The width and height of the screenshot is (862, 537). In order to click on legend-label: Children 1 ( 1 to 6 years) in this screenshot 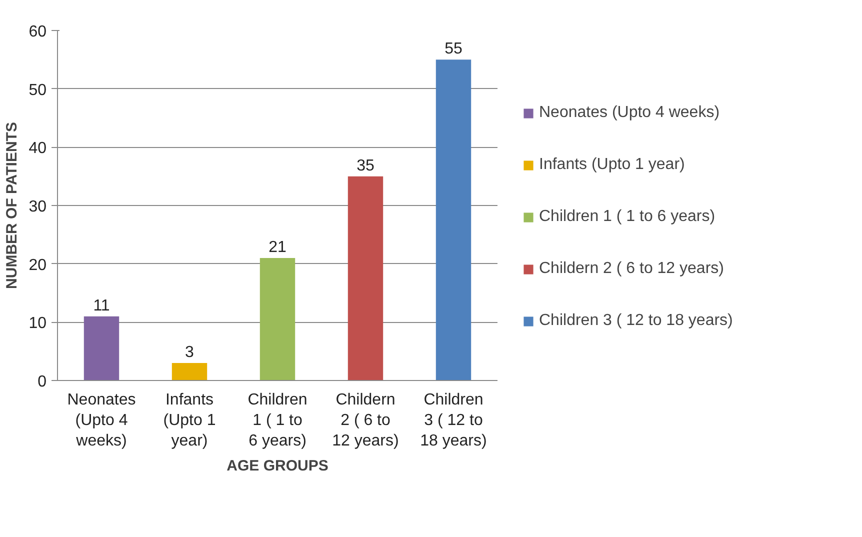, I will do `click(627, 217)`.